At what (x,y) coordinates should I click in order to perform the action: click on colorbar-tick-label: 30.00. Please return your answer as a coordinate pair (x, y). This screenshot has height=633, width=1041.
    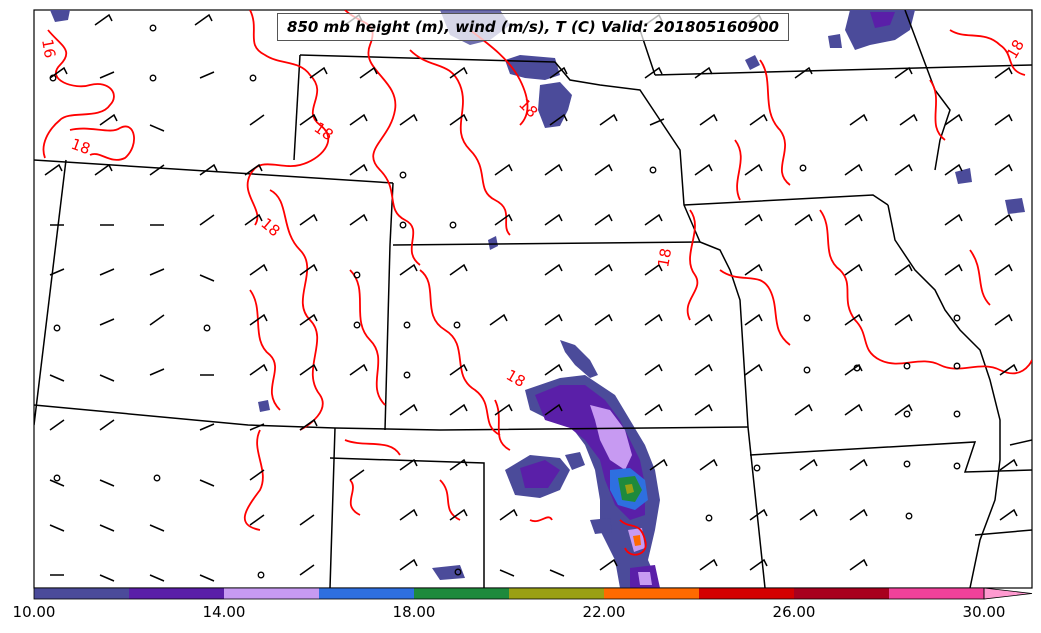
    Looking at the image, I should click on (984, 612).